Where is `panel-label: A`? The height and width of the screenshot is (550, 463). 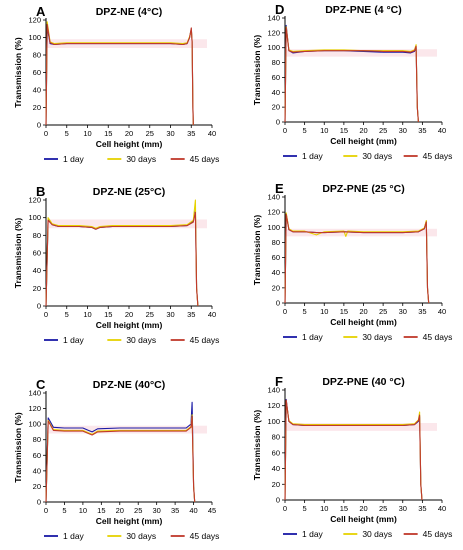 panel-label: A is located at coordinates (41, 11).